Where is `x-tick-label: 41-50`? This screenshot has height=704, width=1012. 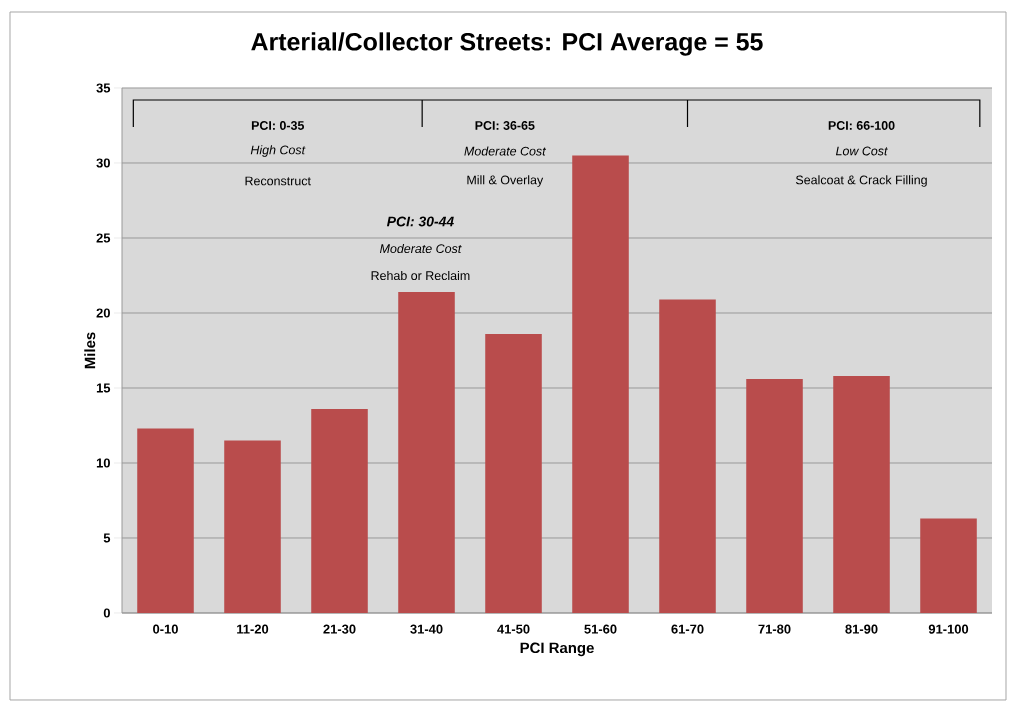
x-tick-label: 41-50 is located at coordinates (513, 629).